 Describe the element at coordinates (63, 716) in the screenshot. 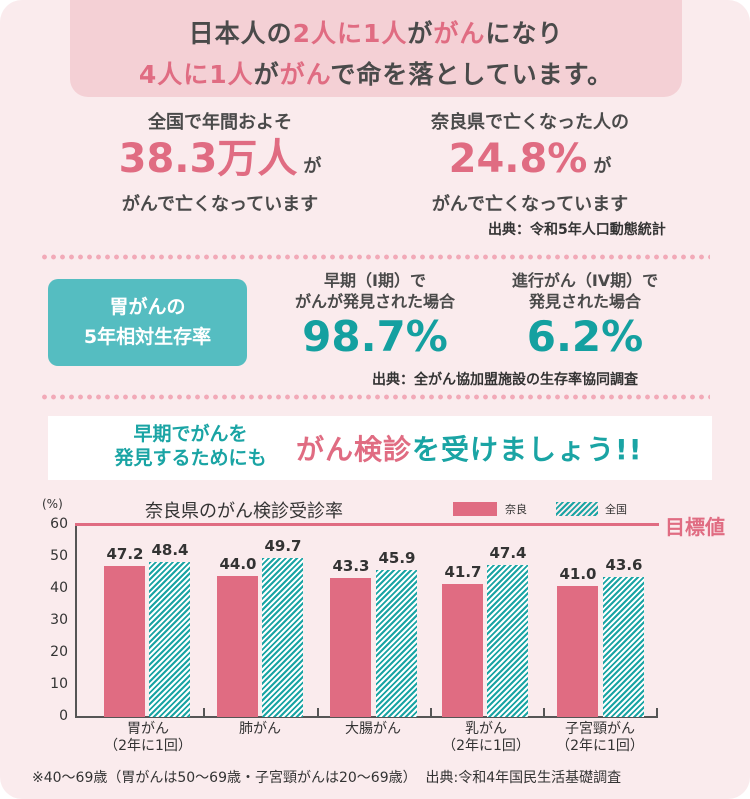

I see `y-tick-0: 0` at that location.